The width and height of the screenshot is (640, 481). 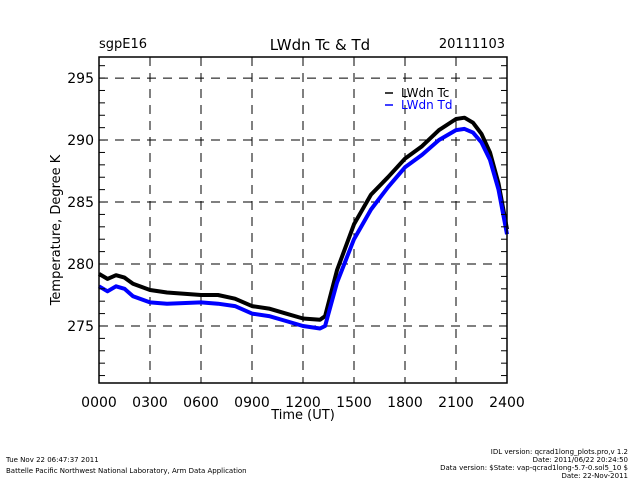 I want to click on x-tick-label: 0600, so click(x=201, y=403).